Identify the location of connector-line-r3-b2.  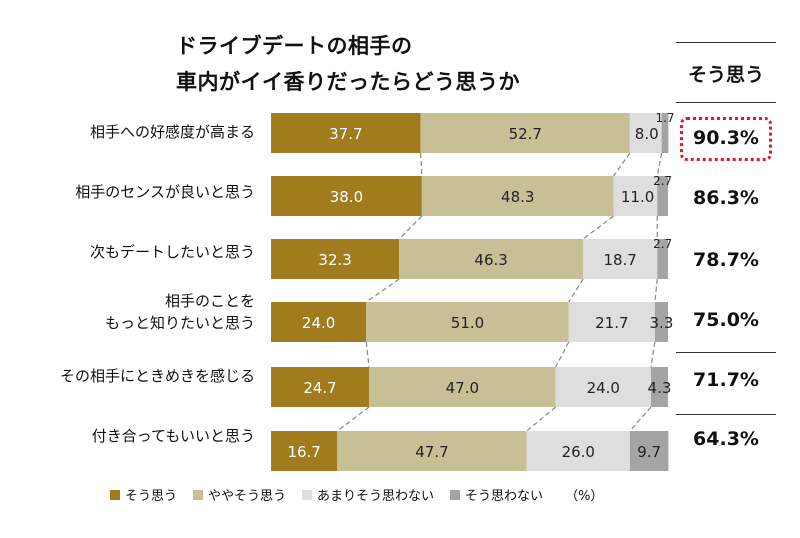
(576, 290).